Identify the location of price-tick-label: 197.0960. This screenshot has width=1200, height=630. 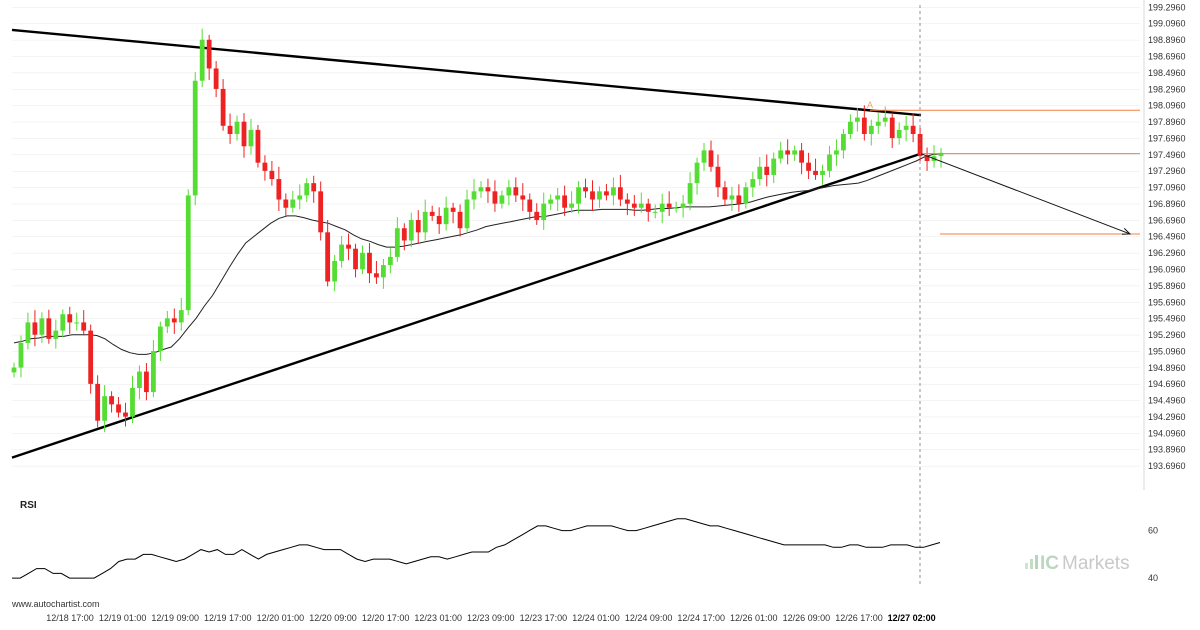
(1167, 188).